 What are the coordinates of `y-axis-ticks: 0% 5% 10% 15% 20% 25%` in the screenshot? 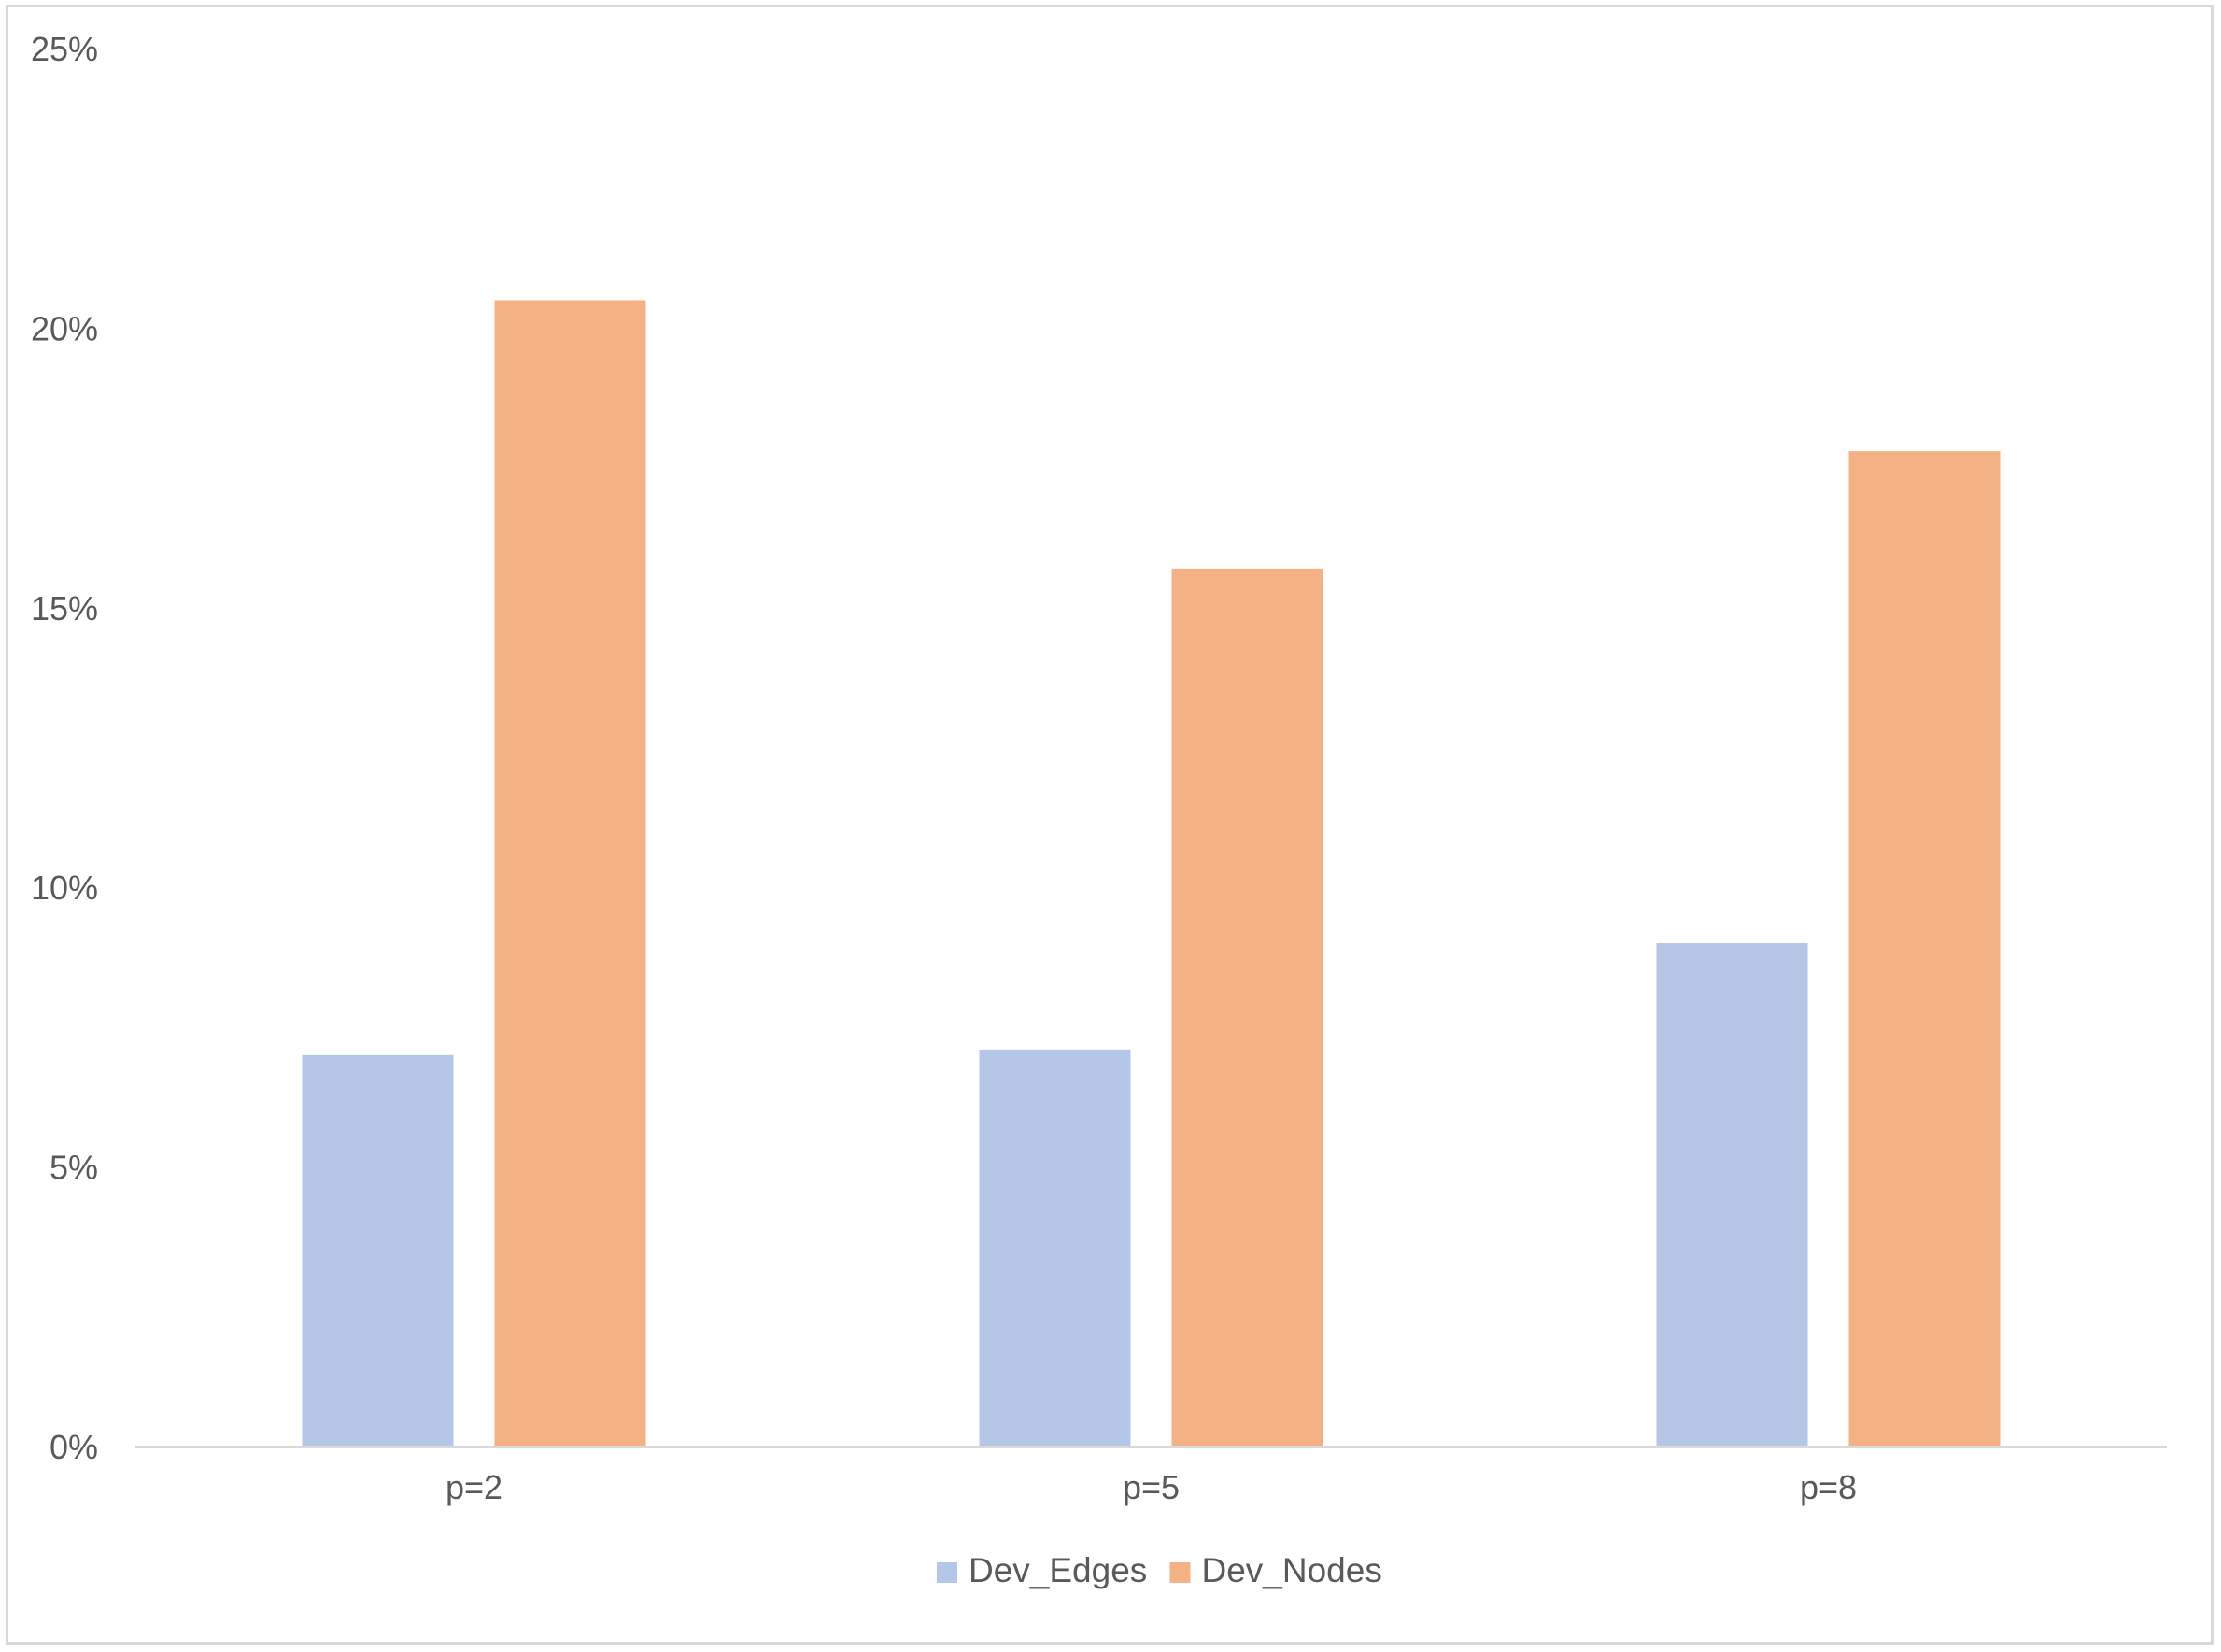 It's located at (64, 748).